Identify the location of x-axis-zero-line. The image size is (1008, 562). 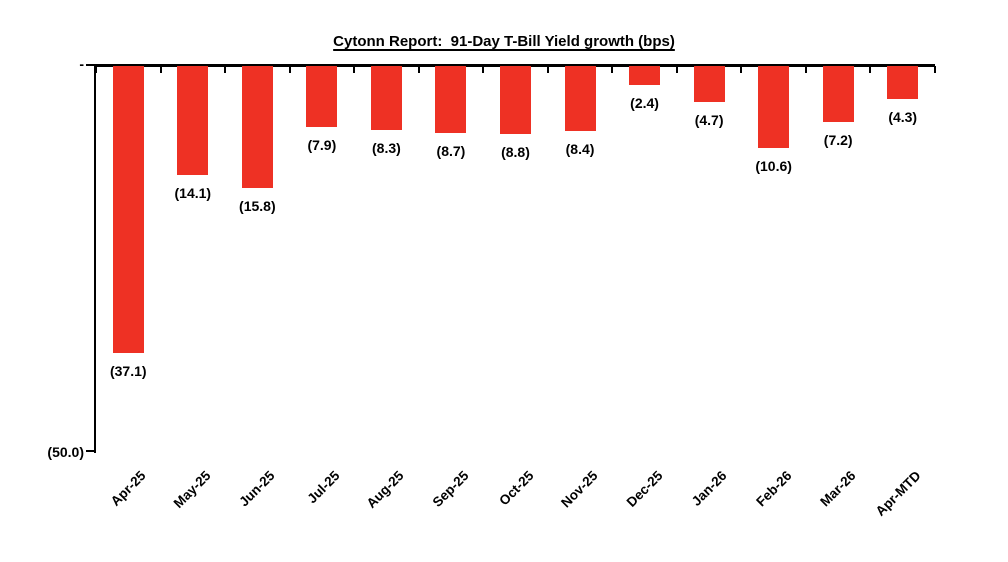
(514, 65).